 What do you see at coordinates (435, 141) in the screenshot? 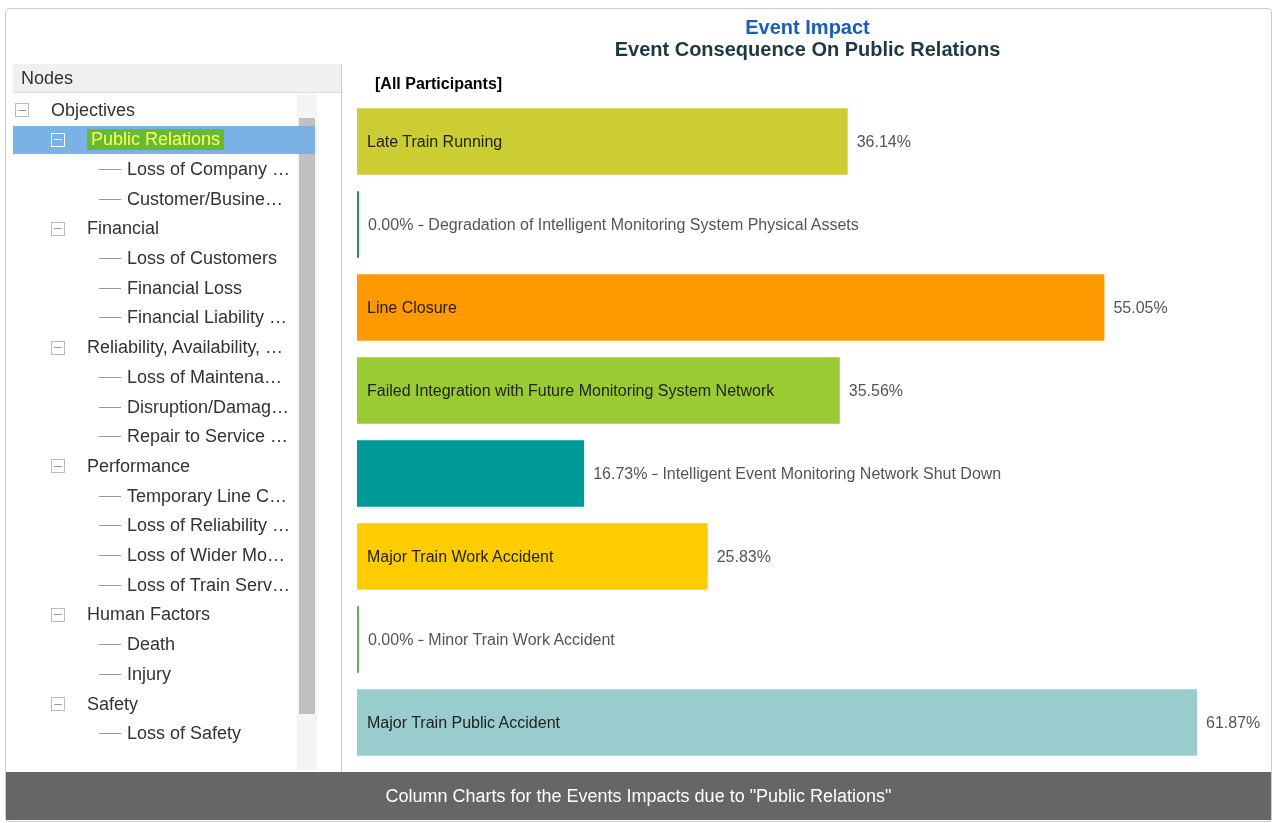
I see `y-tick-label: Late Train Running` at bounding box center [435, 141].